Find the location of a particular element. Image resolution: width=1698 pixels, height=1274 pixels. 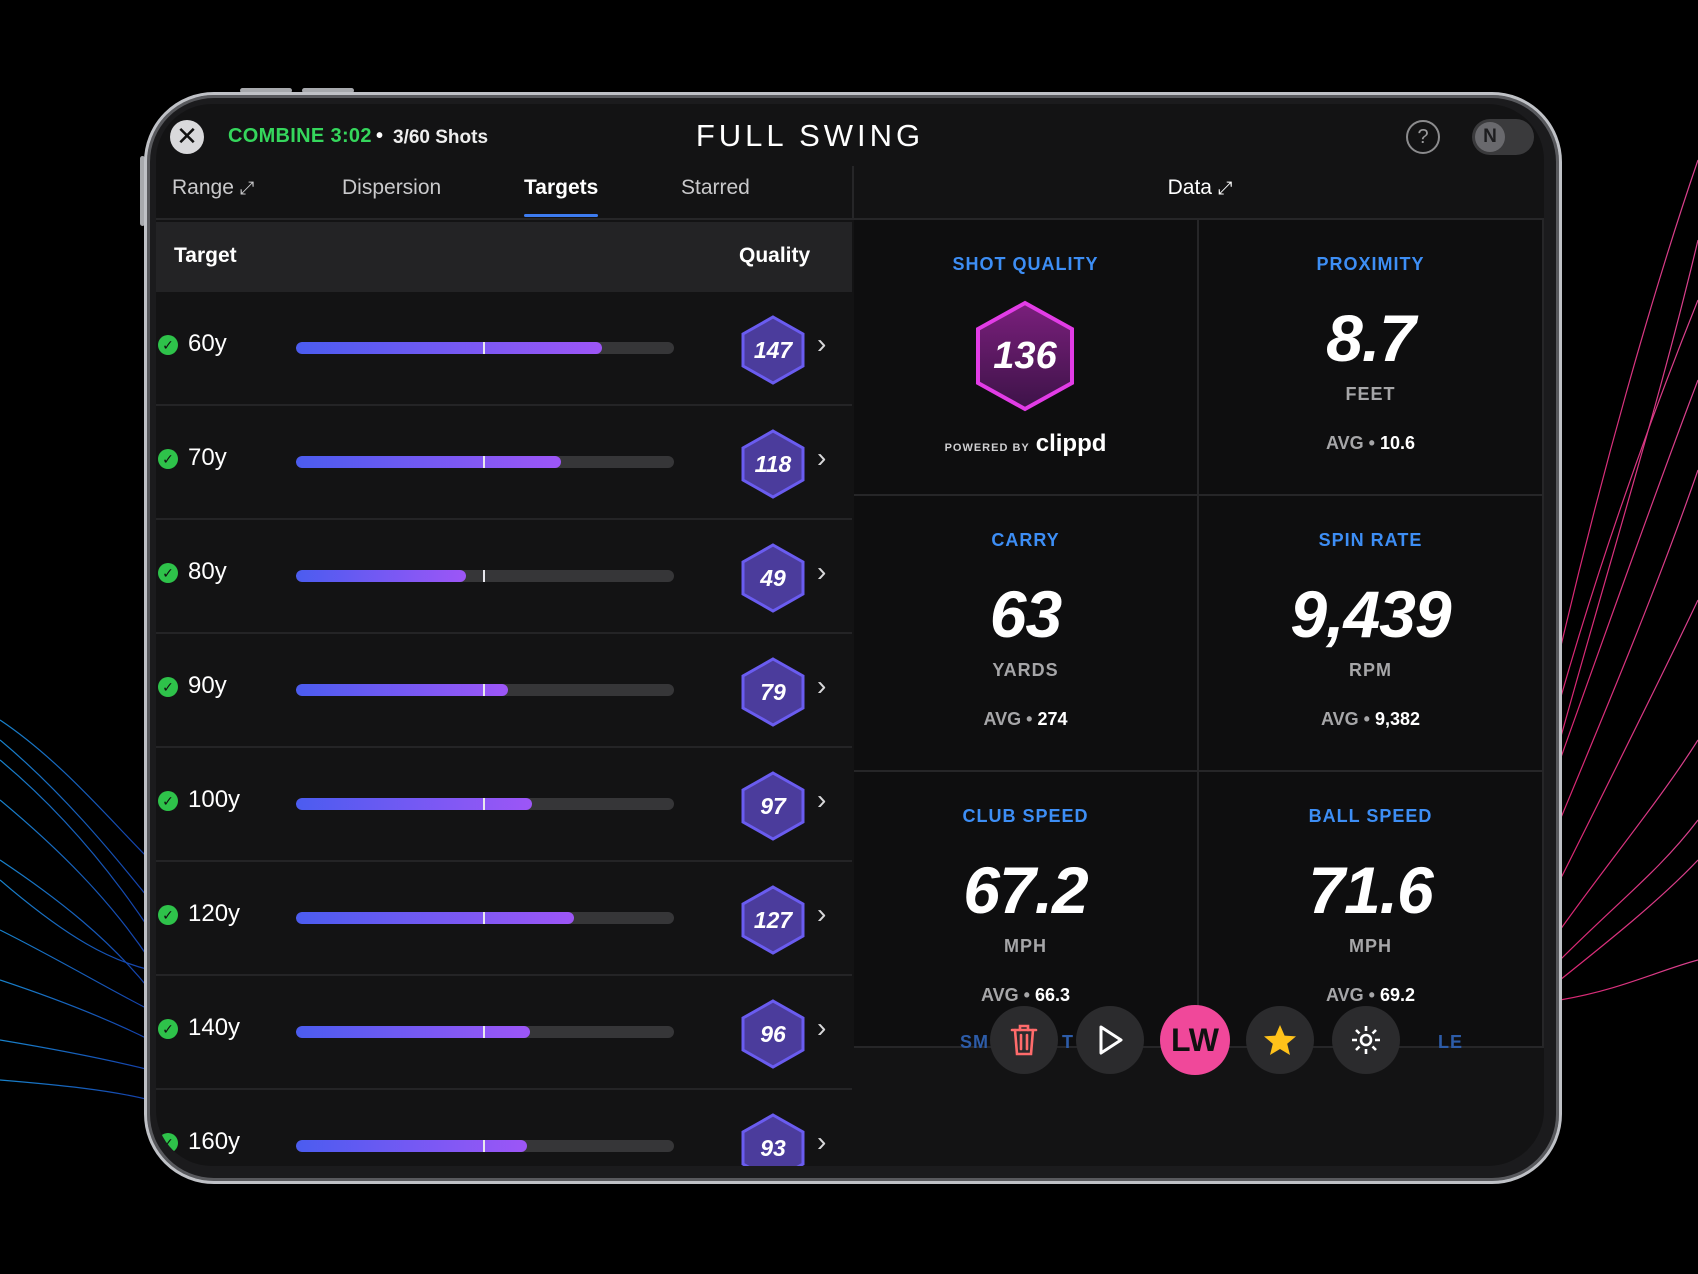

metric-carry: CARRY 63 YARDS AVG • 274 is located at coordinates (1026, 634).